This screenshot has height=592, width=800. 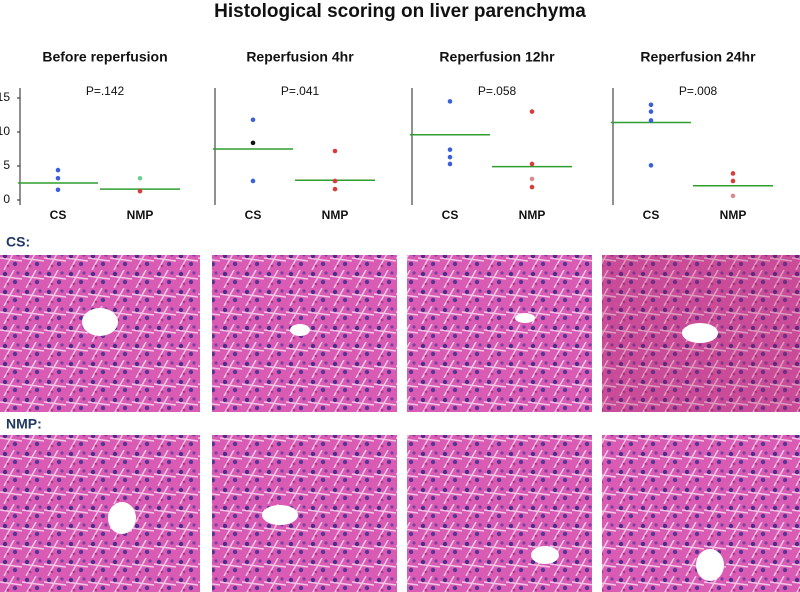 What do you see at coordinates (104, 57) in the screenshot?
I see `panel-title: Before reperfusion` at bounding box center [104, 57].